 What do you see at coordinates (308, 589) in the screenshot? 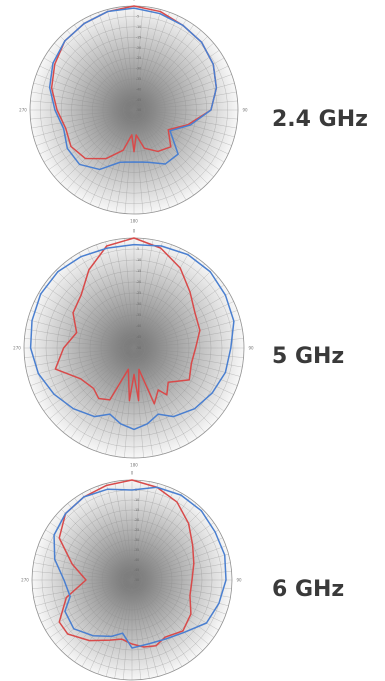
I see `frequency-label-6ghz: 6 GHz` at bounding box center [308, 589].